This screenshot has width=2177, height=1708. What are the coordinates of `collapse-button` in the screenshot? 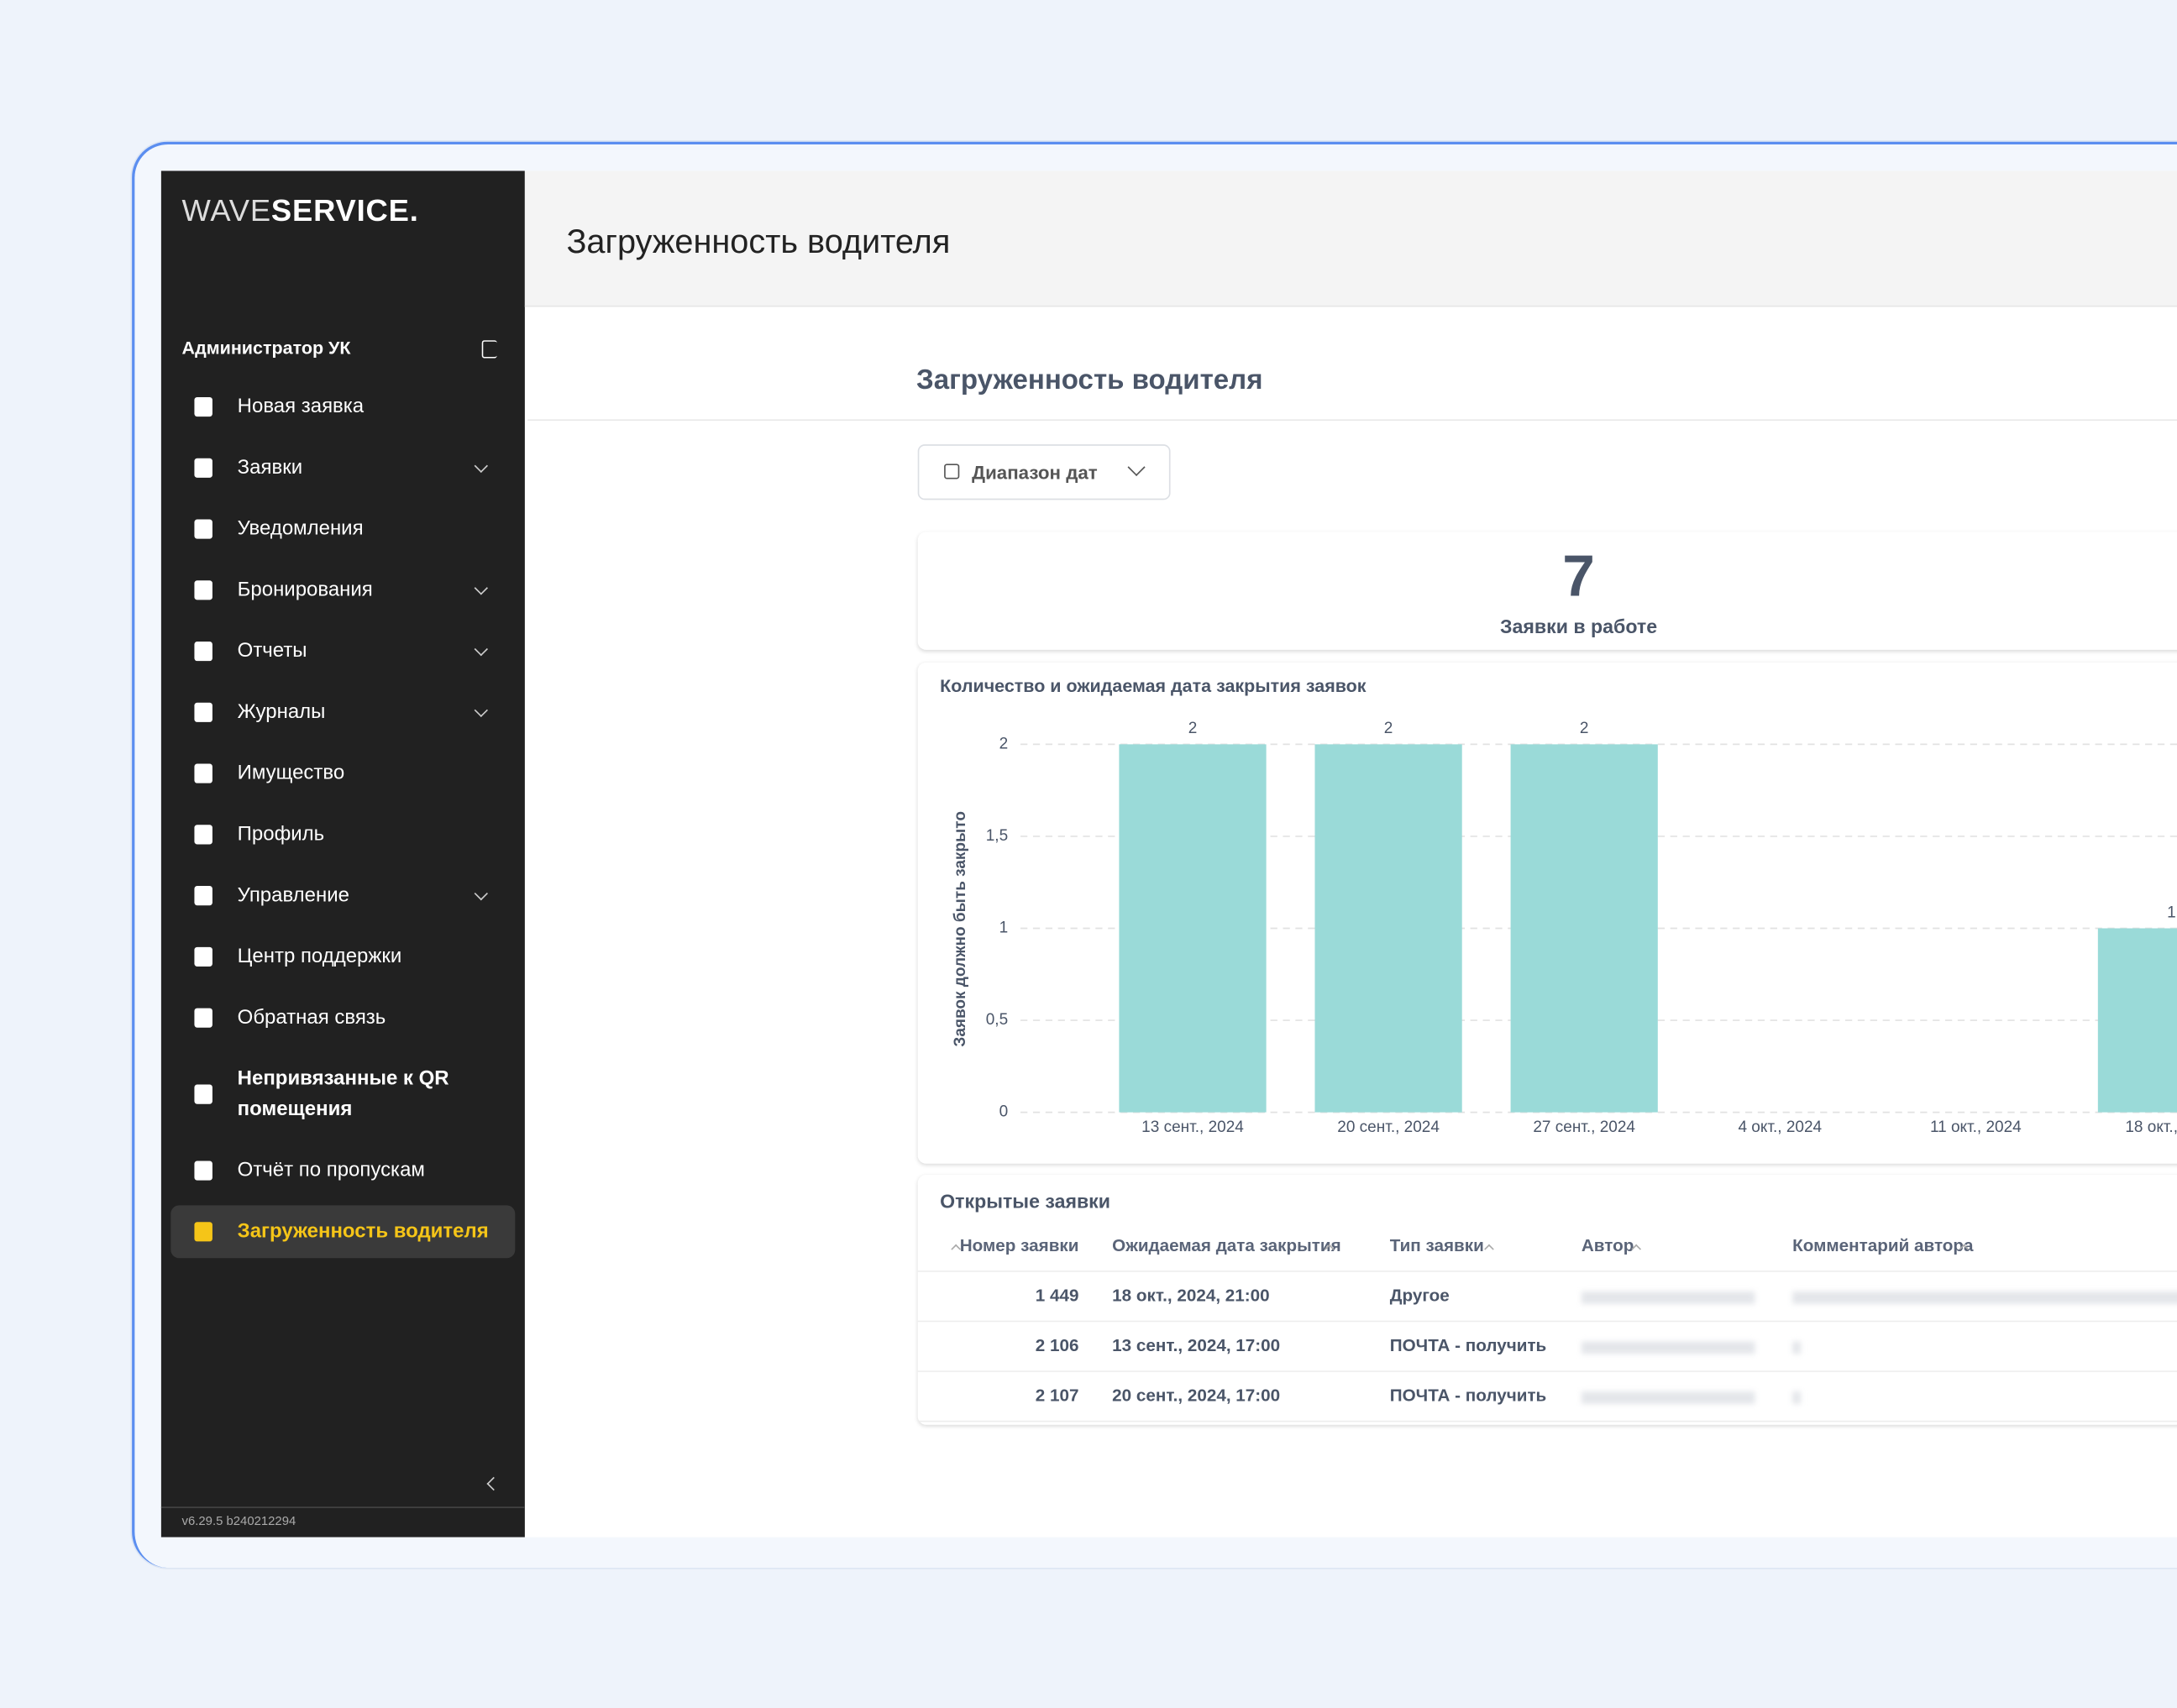 It's located at (493, 1484).